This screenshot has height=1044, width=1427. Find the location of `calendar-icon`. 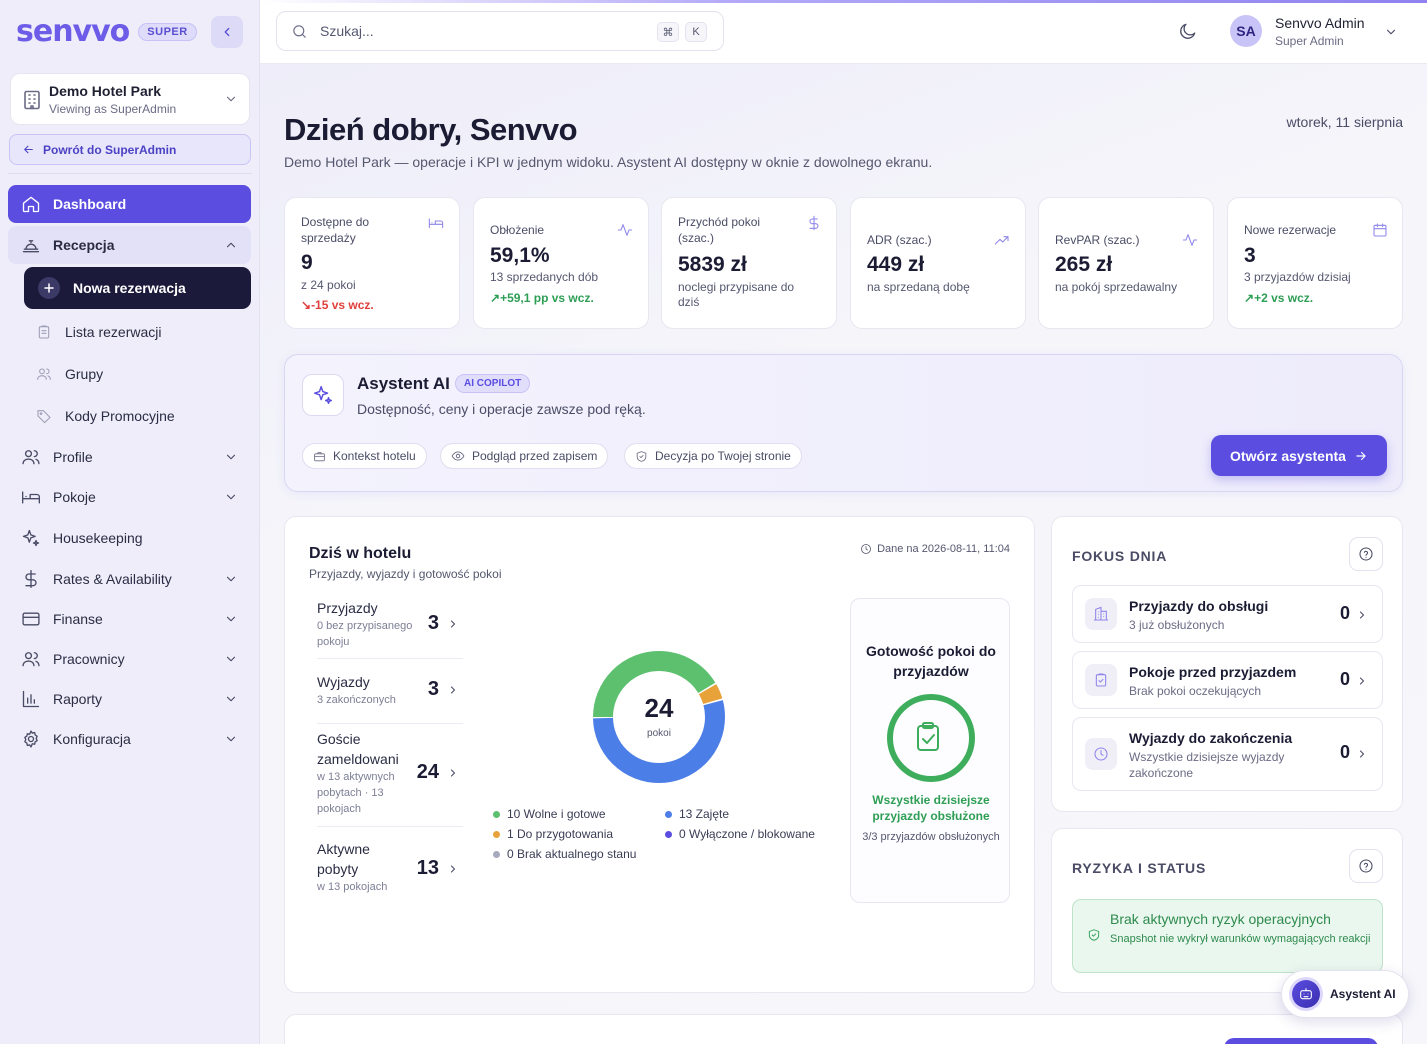

calendar-icon is located at coordinates (1380, 230).